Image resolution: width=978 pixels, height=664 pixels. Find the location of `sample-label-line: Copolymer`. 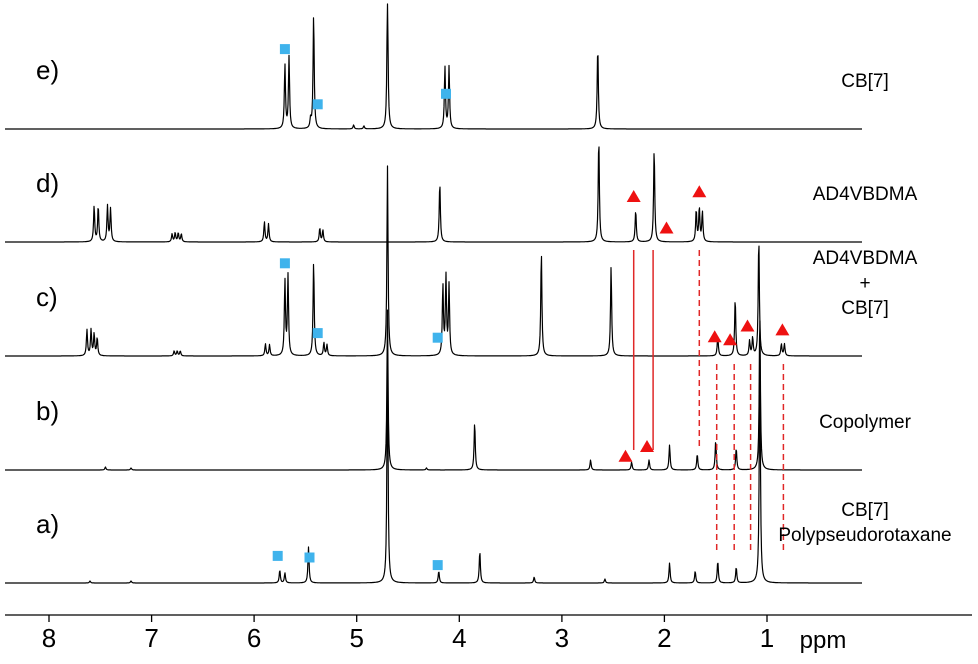

sample-label-line: Copolymer is located at coordinates (865, 422).